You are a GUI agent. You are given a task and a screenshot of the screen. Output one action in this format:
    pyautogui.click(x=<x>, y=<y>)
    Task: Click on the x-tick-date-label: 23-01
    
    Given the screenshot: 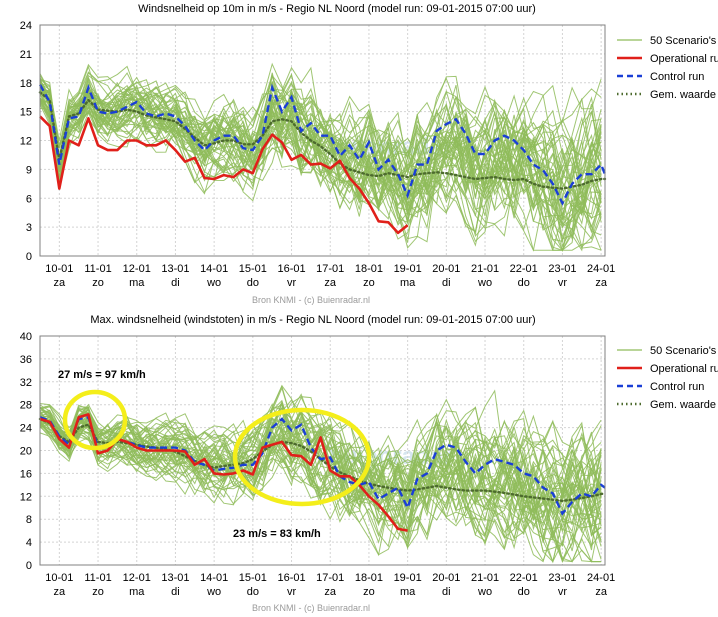 What is the action you would take?
    pyautogui.click(x=562, y=578)
    